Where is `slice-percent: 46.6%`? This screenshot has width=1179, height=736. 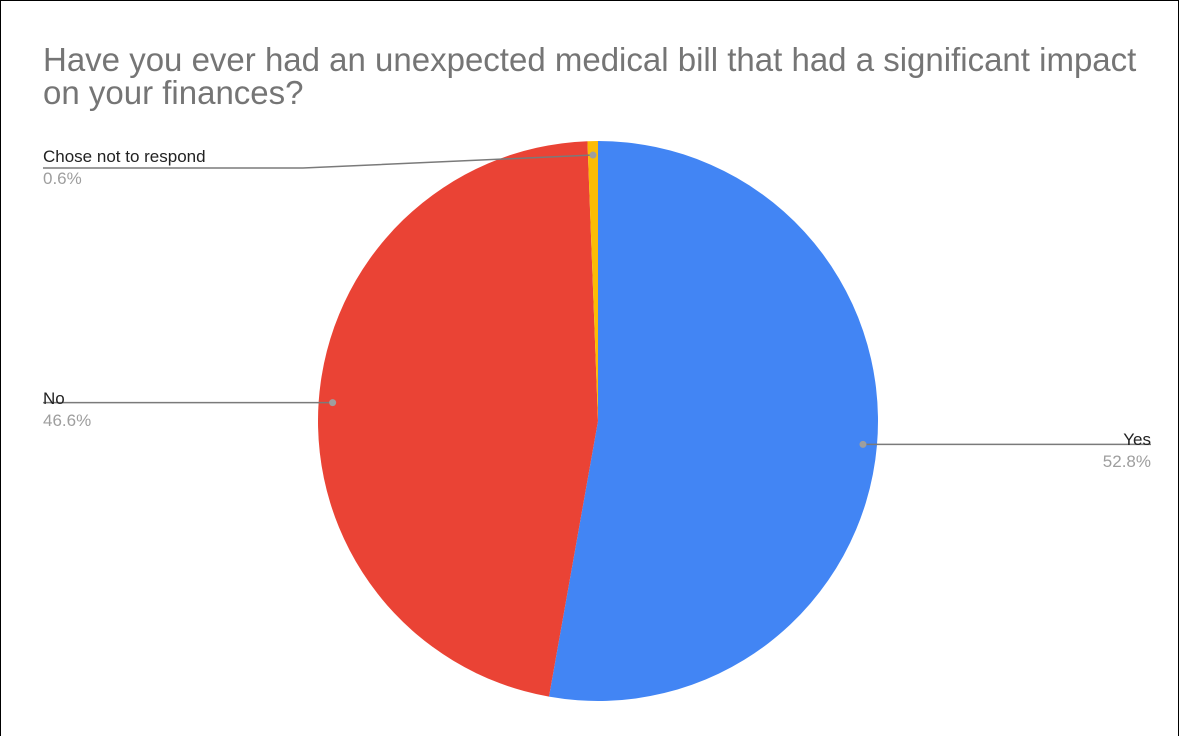
slice-percent: 46.6% is located at coordinates (67, 420).